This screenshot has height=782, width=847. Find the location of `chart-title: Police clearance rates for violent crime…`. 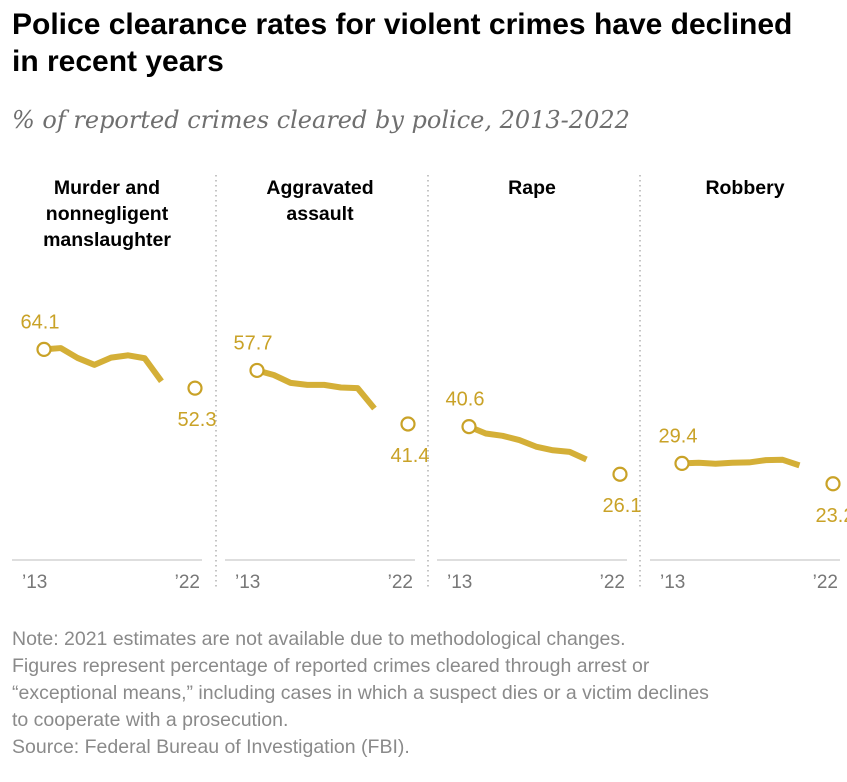

chart-title: Police clearance rates for violent crime… is located at coordinates (402, 43).